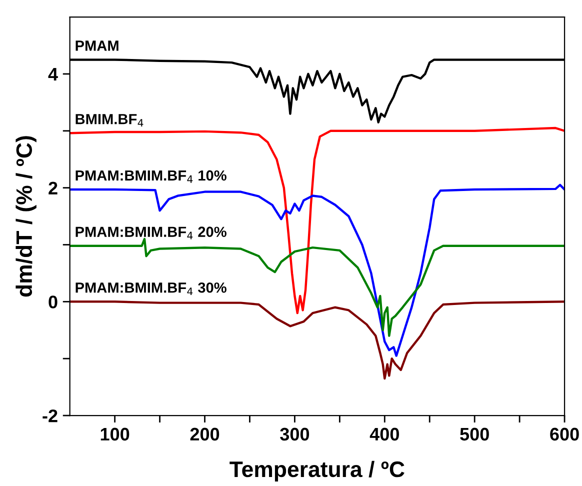 The width and height of the screenshot is (582, 486). What do you see at coordinates (317, 340) in the screenshot?
I see `line-series` at bounding box center [317, 340].